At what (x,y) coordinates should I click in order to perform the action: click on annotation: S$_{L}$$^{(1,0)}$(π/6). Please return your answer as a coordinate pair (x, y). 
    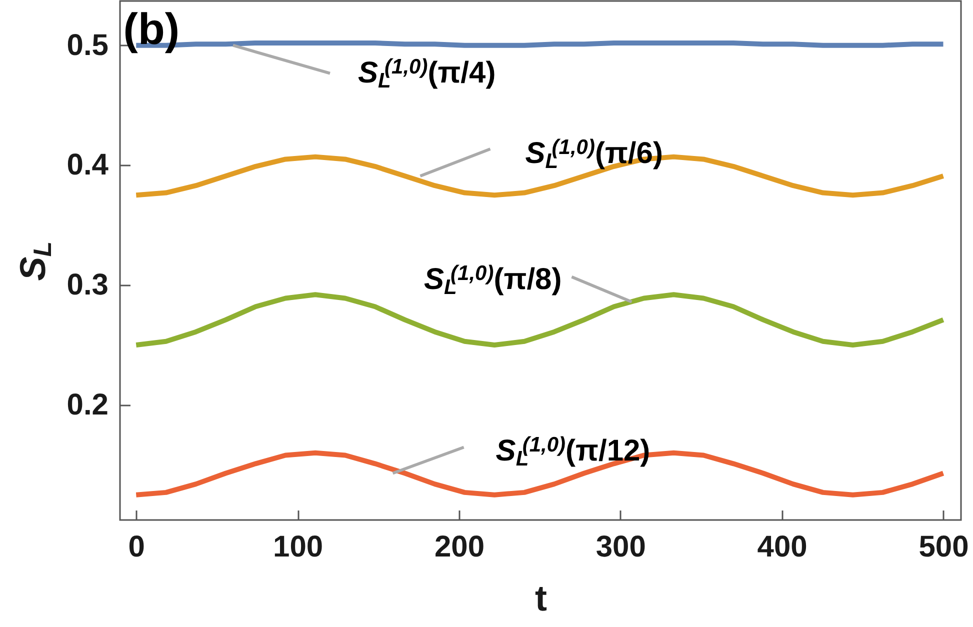
    Looking at the image, I should click on (594, 155).